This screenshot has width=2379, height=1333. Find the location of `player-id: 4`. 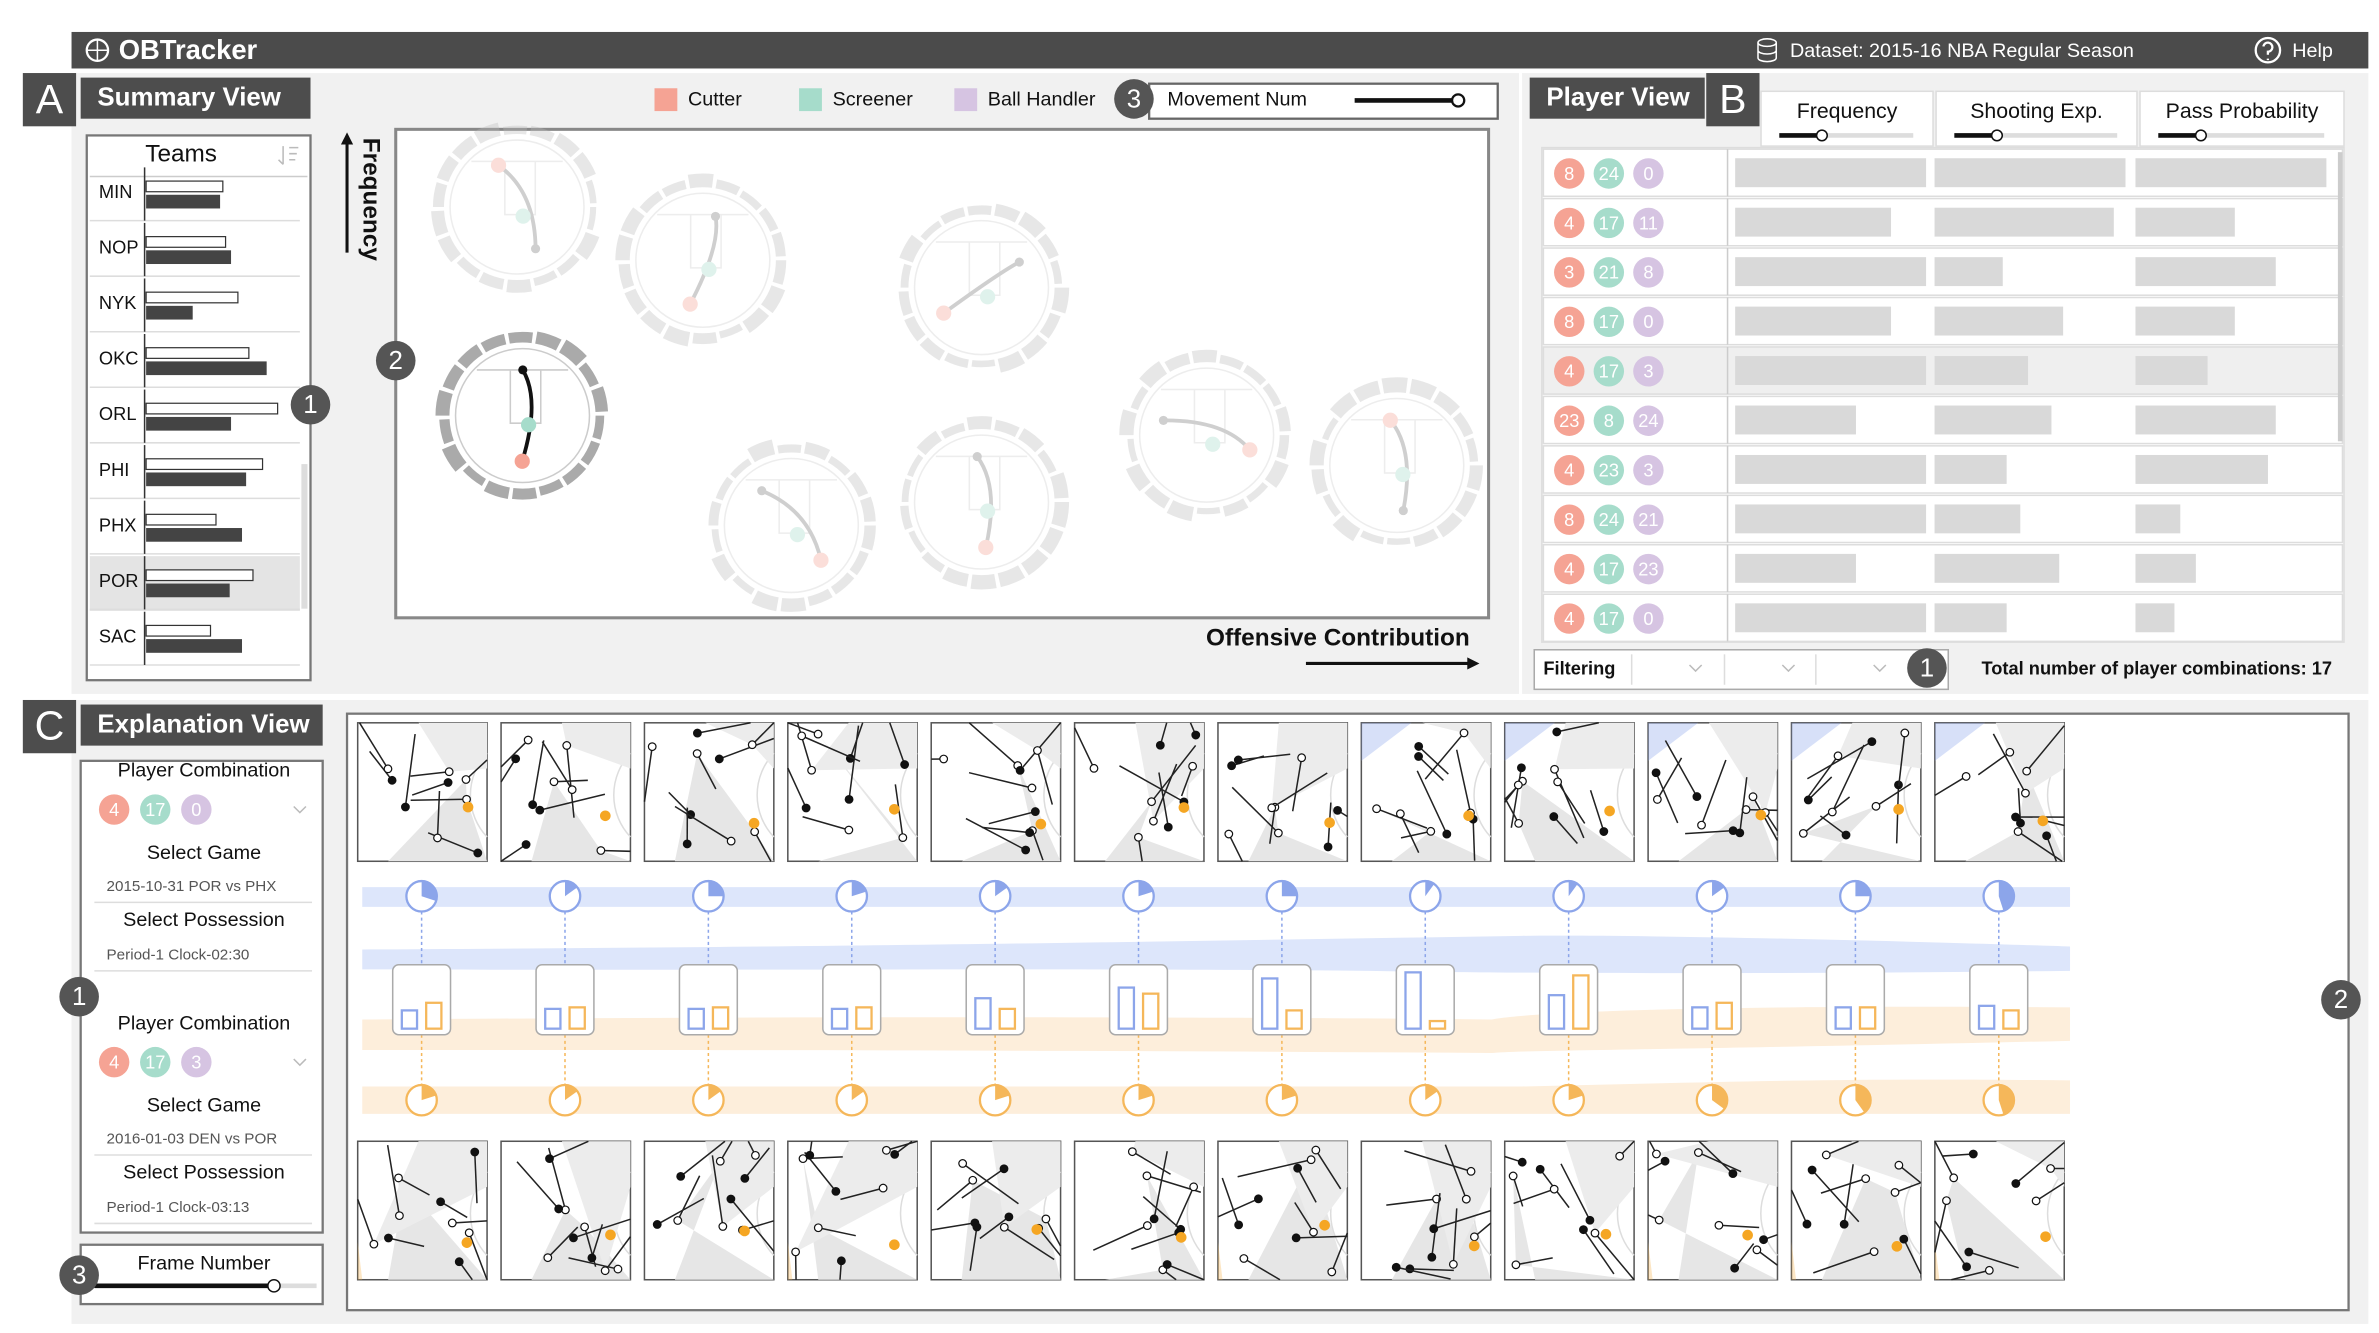

player-id: 4 is located at coordinates (114, 1061).